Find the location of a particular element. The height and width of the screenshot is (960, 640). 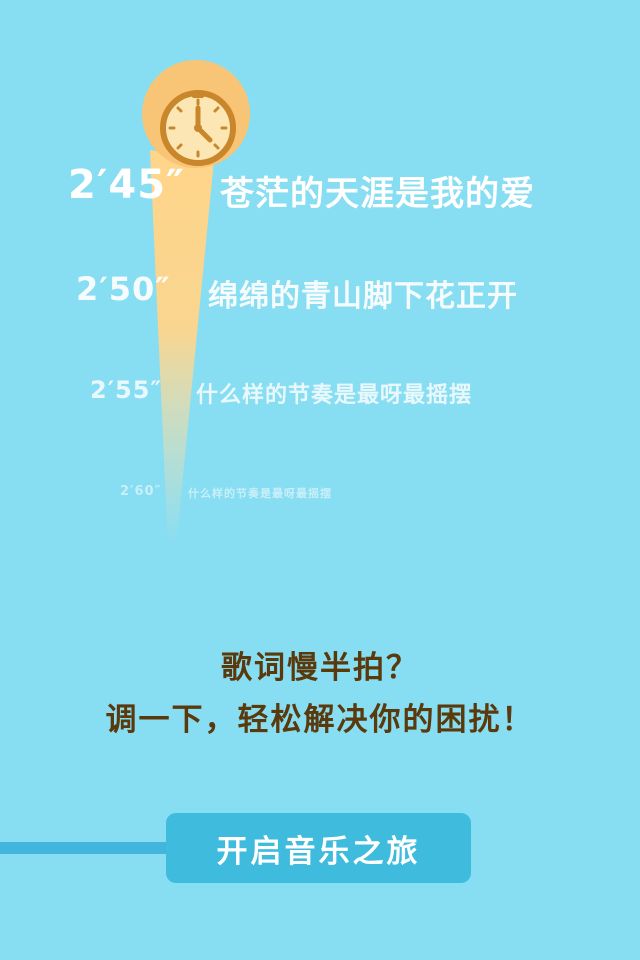

lyric-row: 2′55″ 什么样的节奏是最呀最摇摆 is located at coordinates (320, 393).